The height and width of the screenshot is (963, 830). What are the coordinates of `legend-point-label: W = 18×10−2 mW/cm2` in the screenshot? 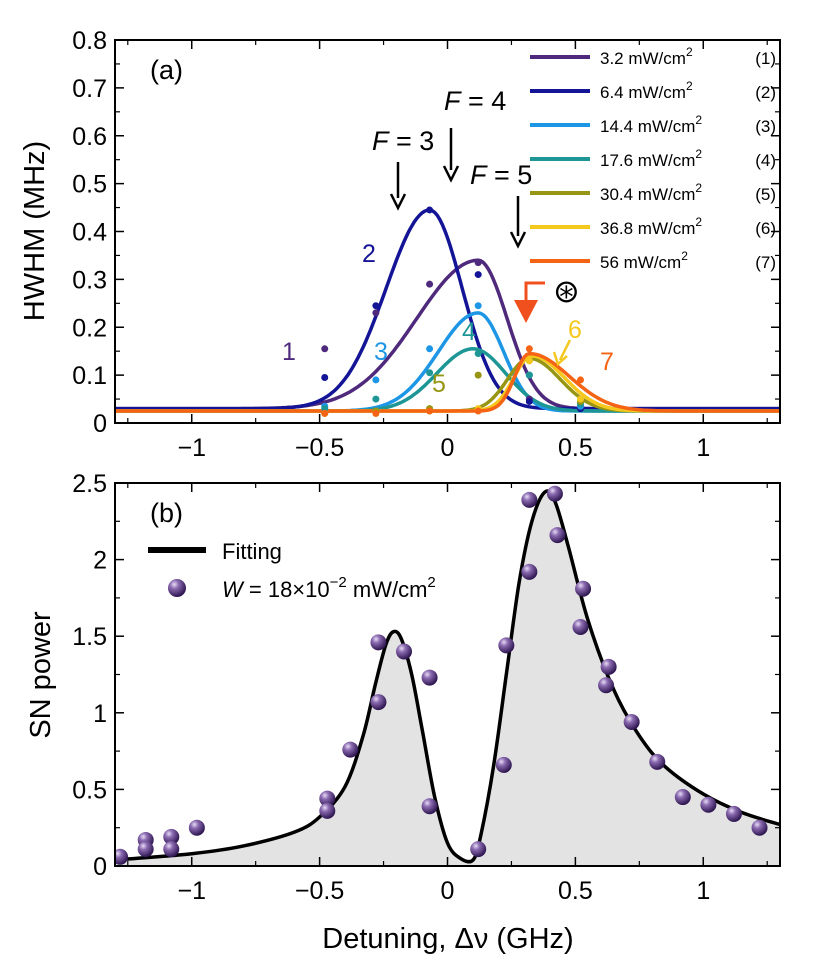 It's located at (329, 588).